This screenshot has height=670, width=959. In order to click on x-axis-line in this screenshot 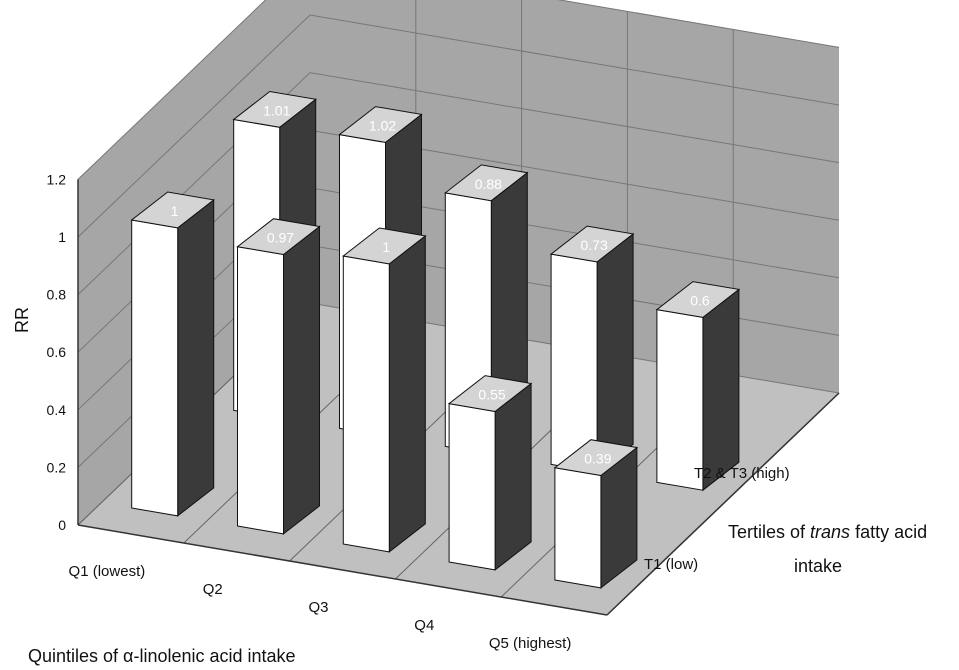, I will do `click(342, 570)`.